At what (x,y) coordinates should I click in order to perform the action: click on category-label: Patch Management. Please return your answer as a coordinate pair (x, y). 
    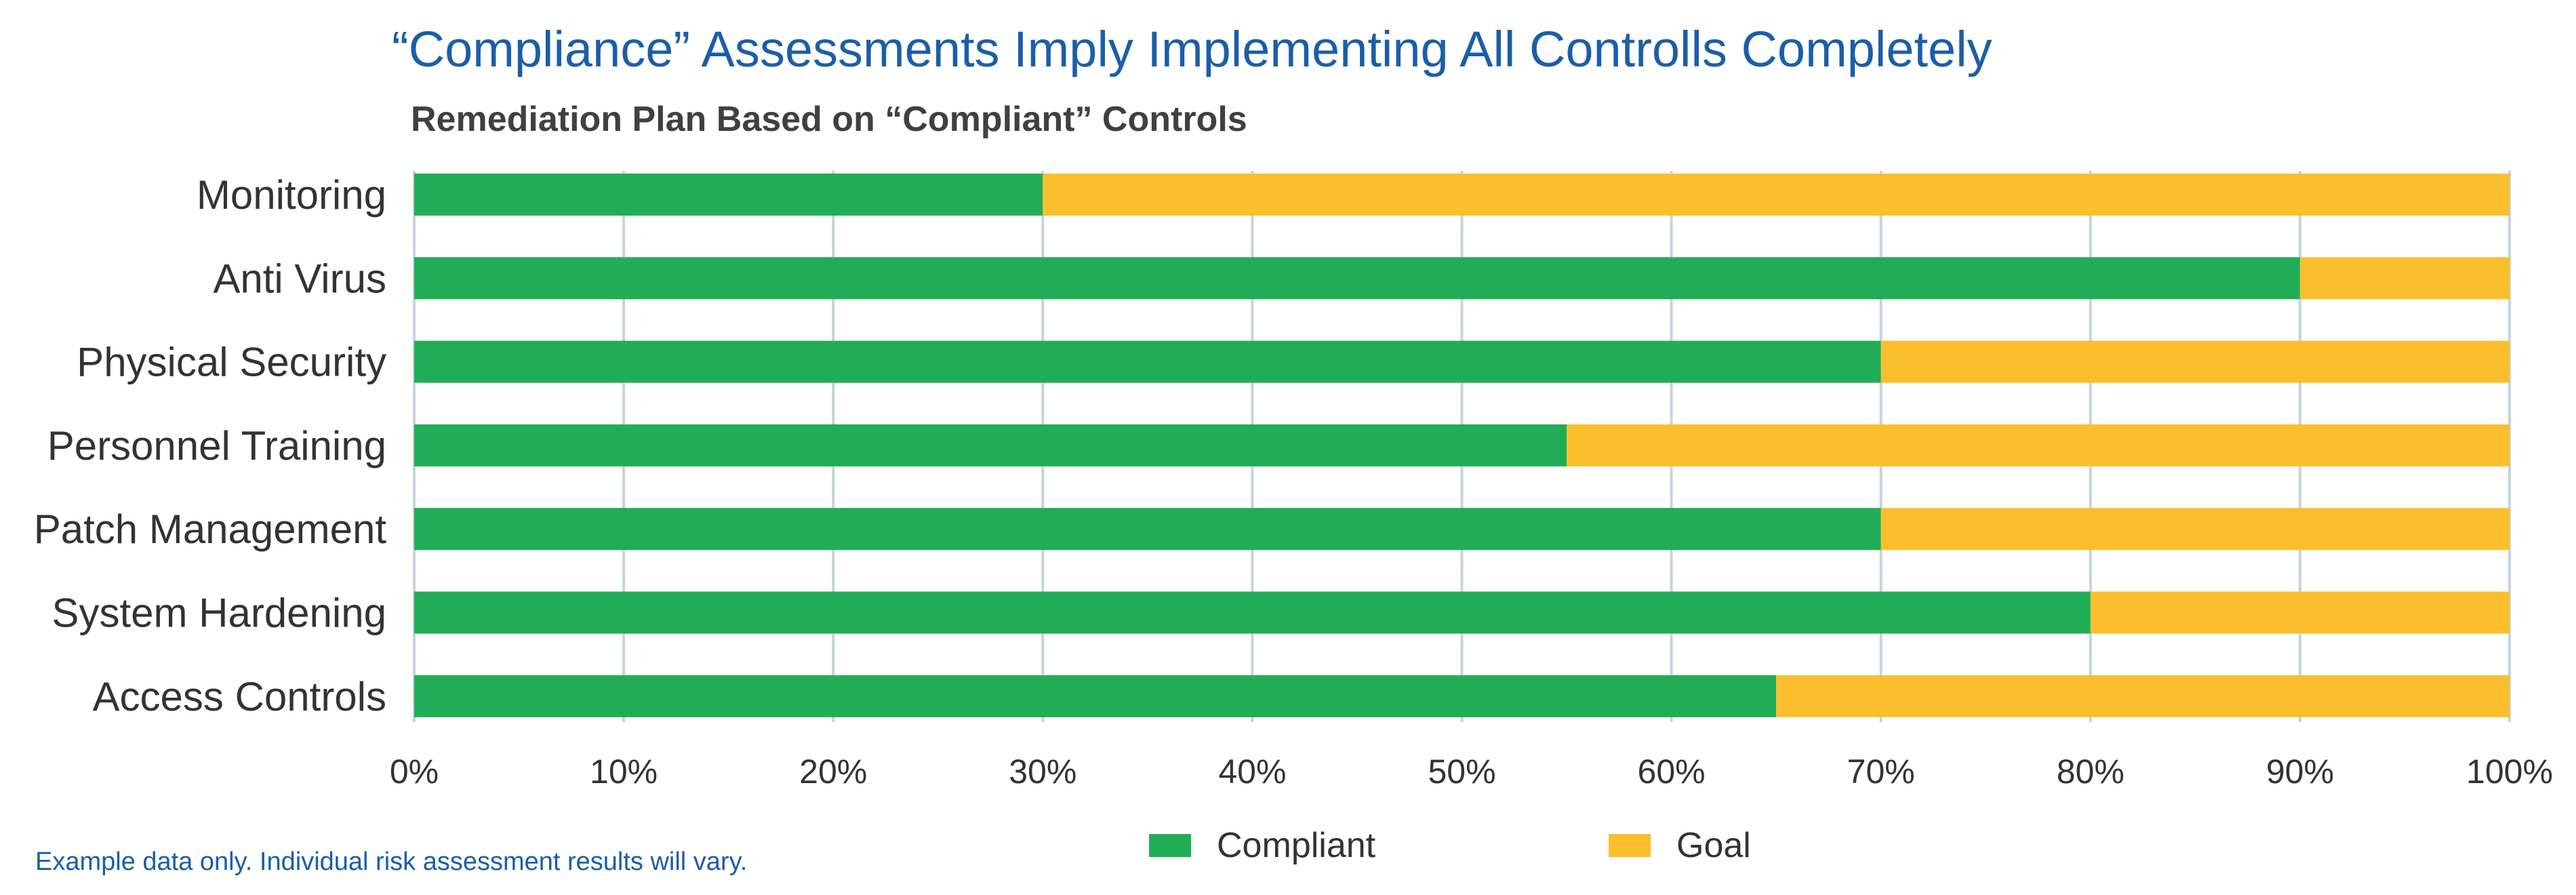
    Looking at the image, I should click on (210, 529).